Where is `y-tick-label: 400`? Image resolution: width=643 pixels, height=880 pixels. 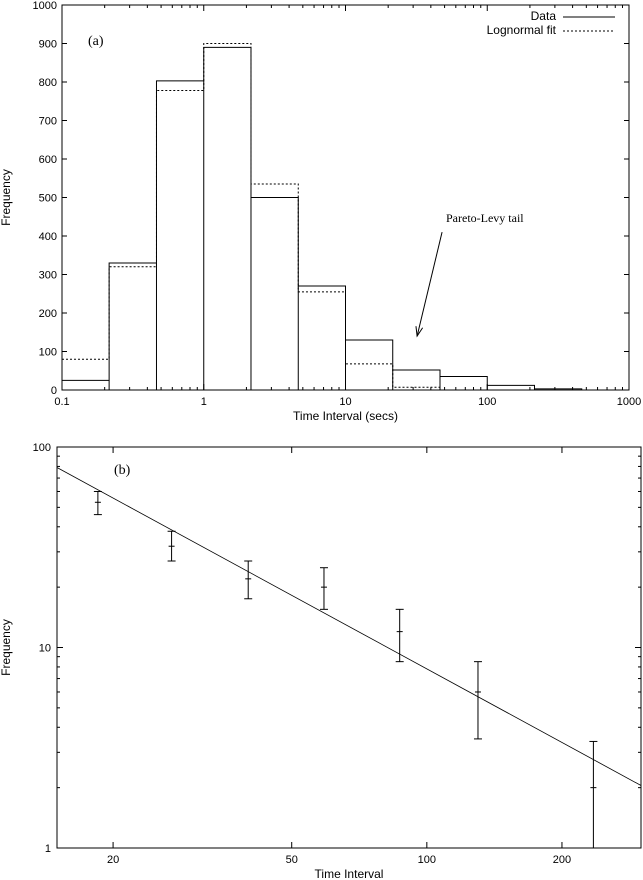
y-tick-label: 400 is located at coordinates (48, 237).